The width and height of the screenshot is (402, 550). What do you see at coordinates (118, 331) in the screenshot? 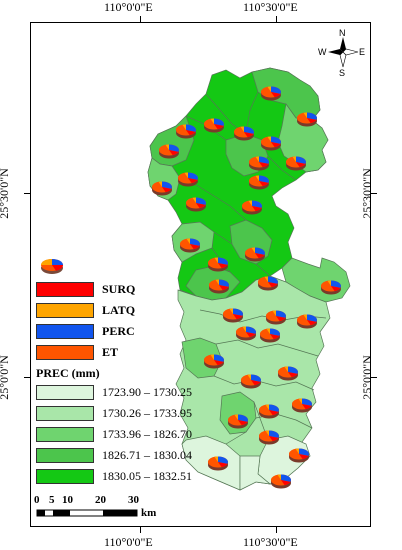
I see `legend-label-perc: PERC` at bounding box center [118, 331].